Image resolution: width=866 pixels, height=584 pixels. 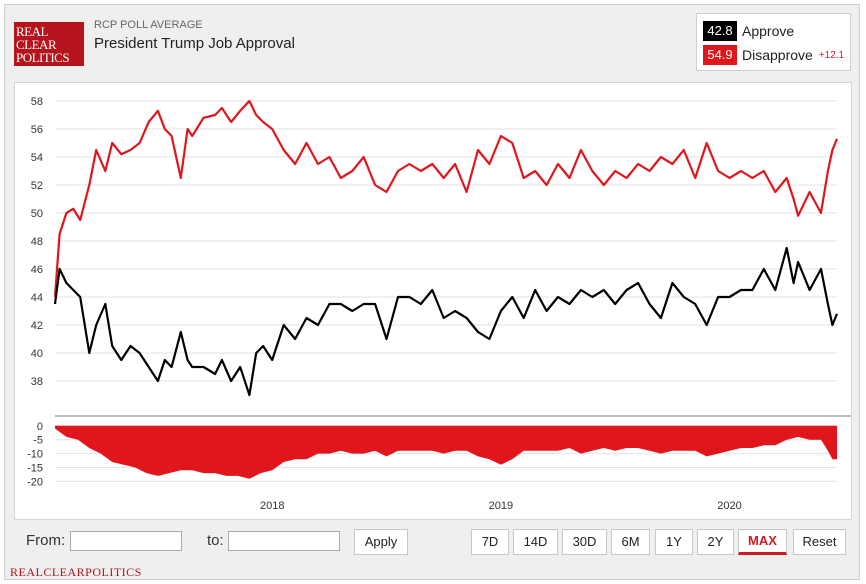 I want to click on to-date-input, so click(x=284, y=541).